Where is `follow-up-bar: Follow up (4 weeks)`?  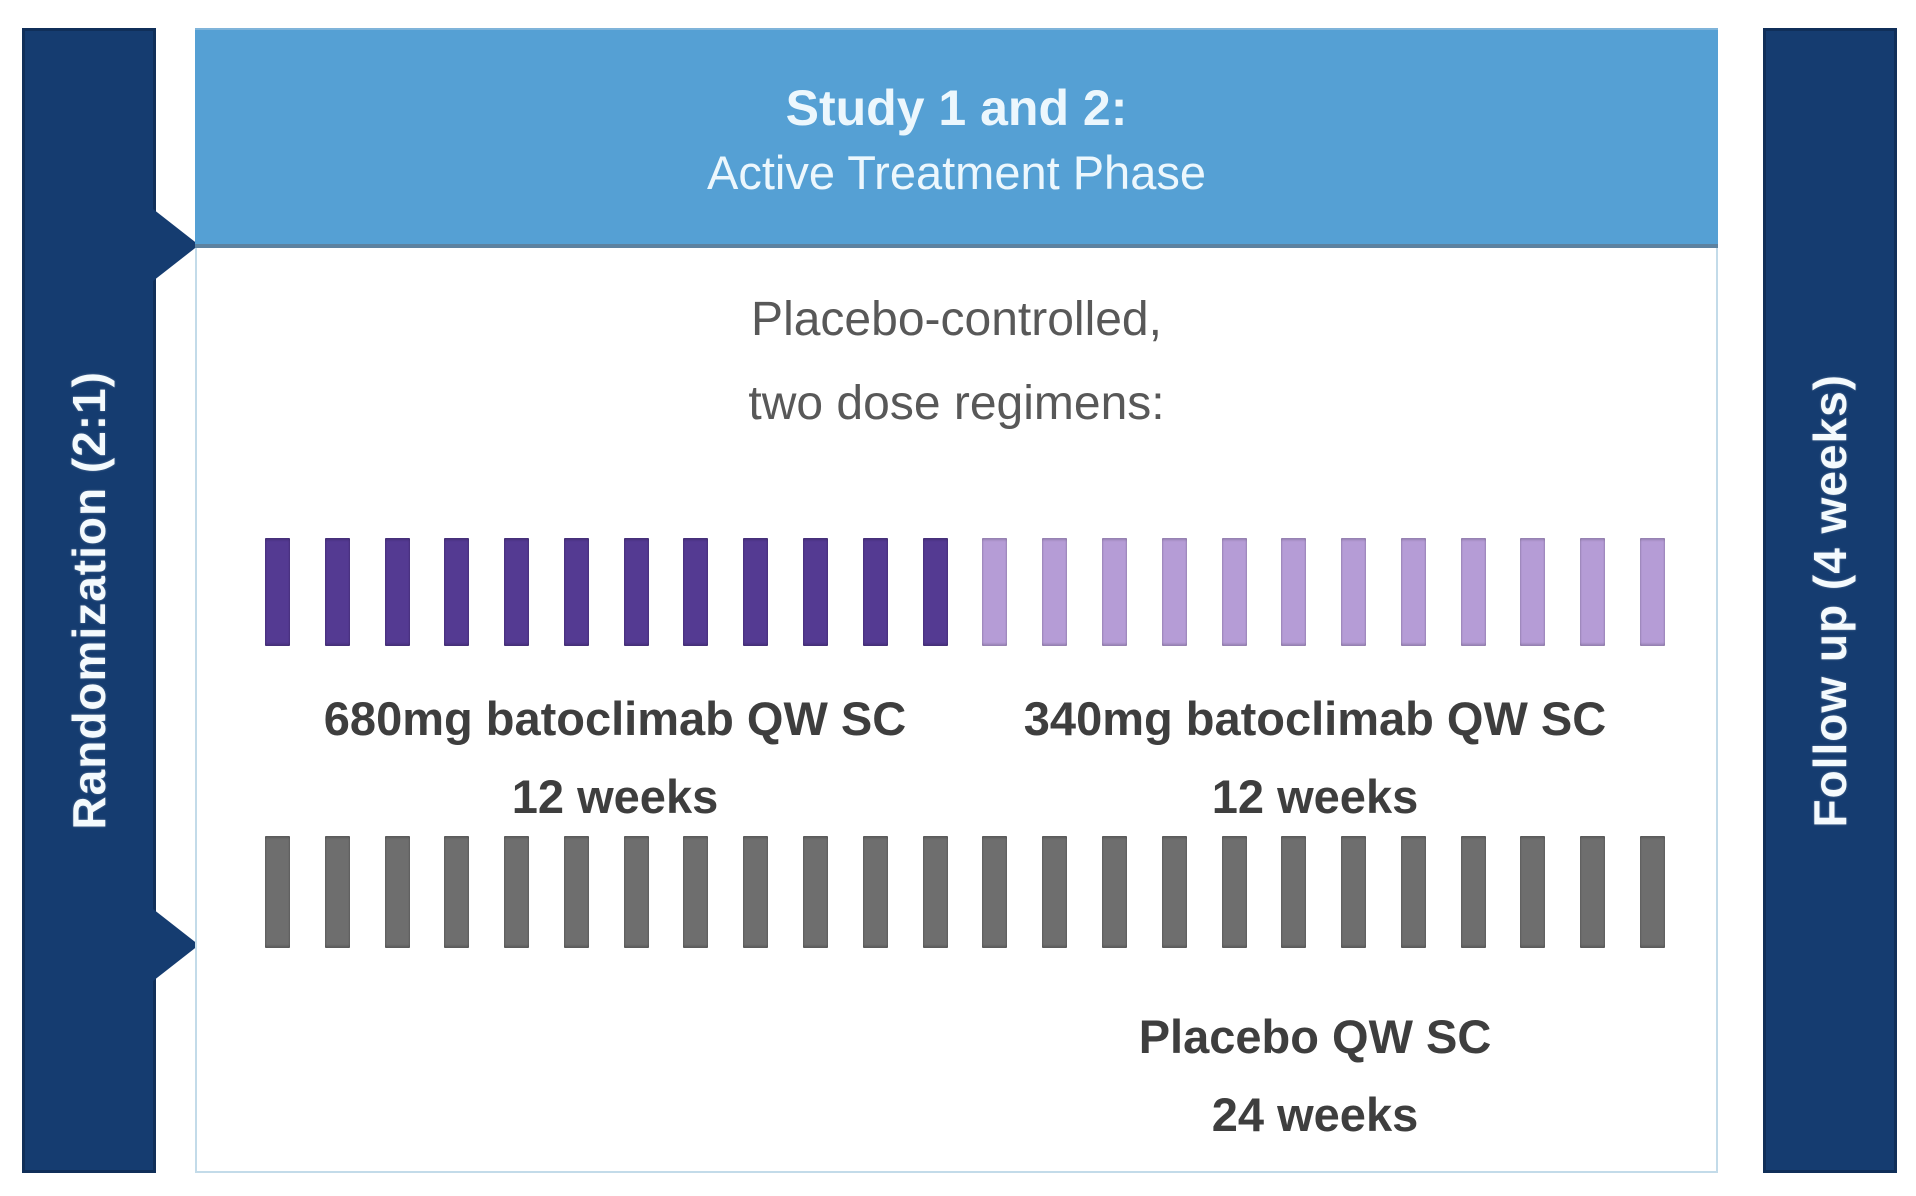 follow-up-bar: Follow up (4 weeks) is located at coordinates (1830, 600).